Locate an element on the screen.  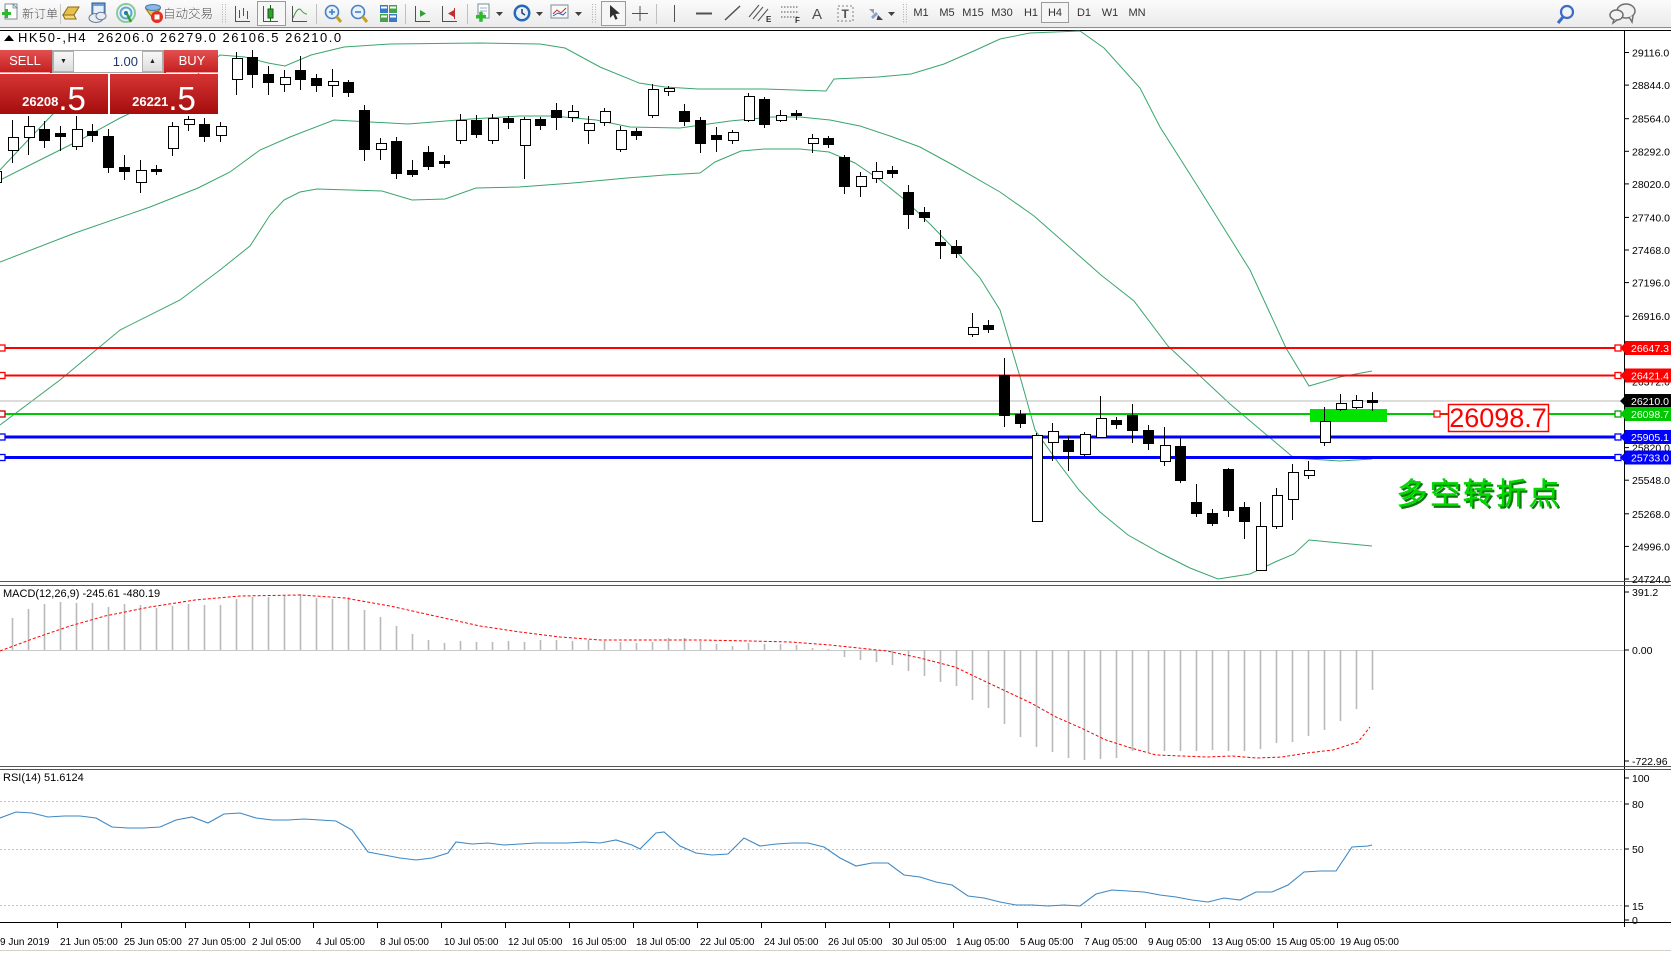
svg-text: 28292.0 is located at coordinates (1651, 152).